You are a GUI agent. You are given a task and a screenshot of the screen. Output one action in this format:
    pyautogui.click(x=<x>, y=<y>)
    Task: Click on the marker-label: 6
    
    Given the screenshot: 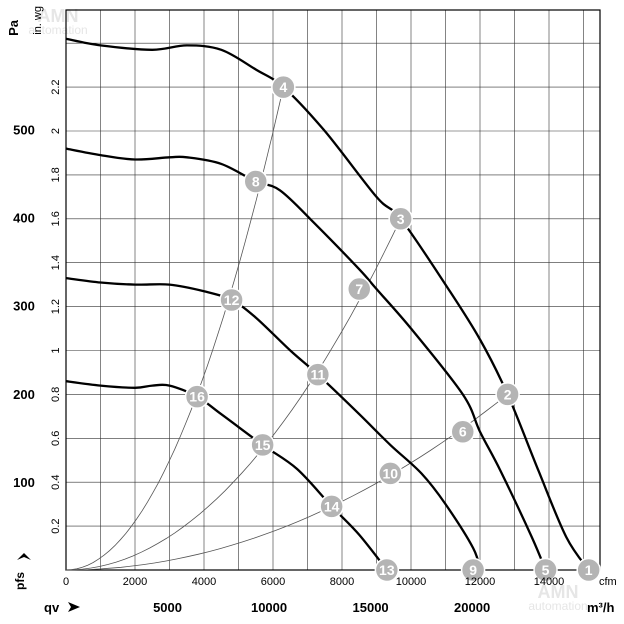 What is the action you would take?
    pyautogui.click(x=463, y=432)
    